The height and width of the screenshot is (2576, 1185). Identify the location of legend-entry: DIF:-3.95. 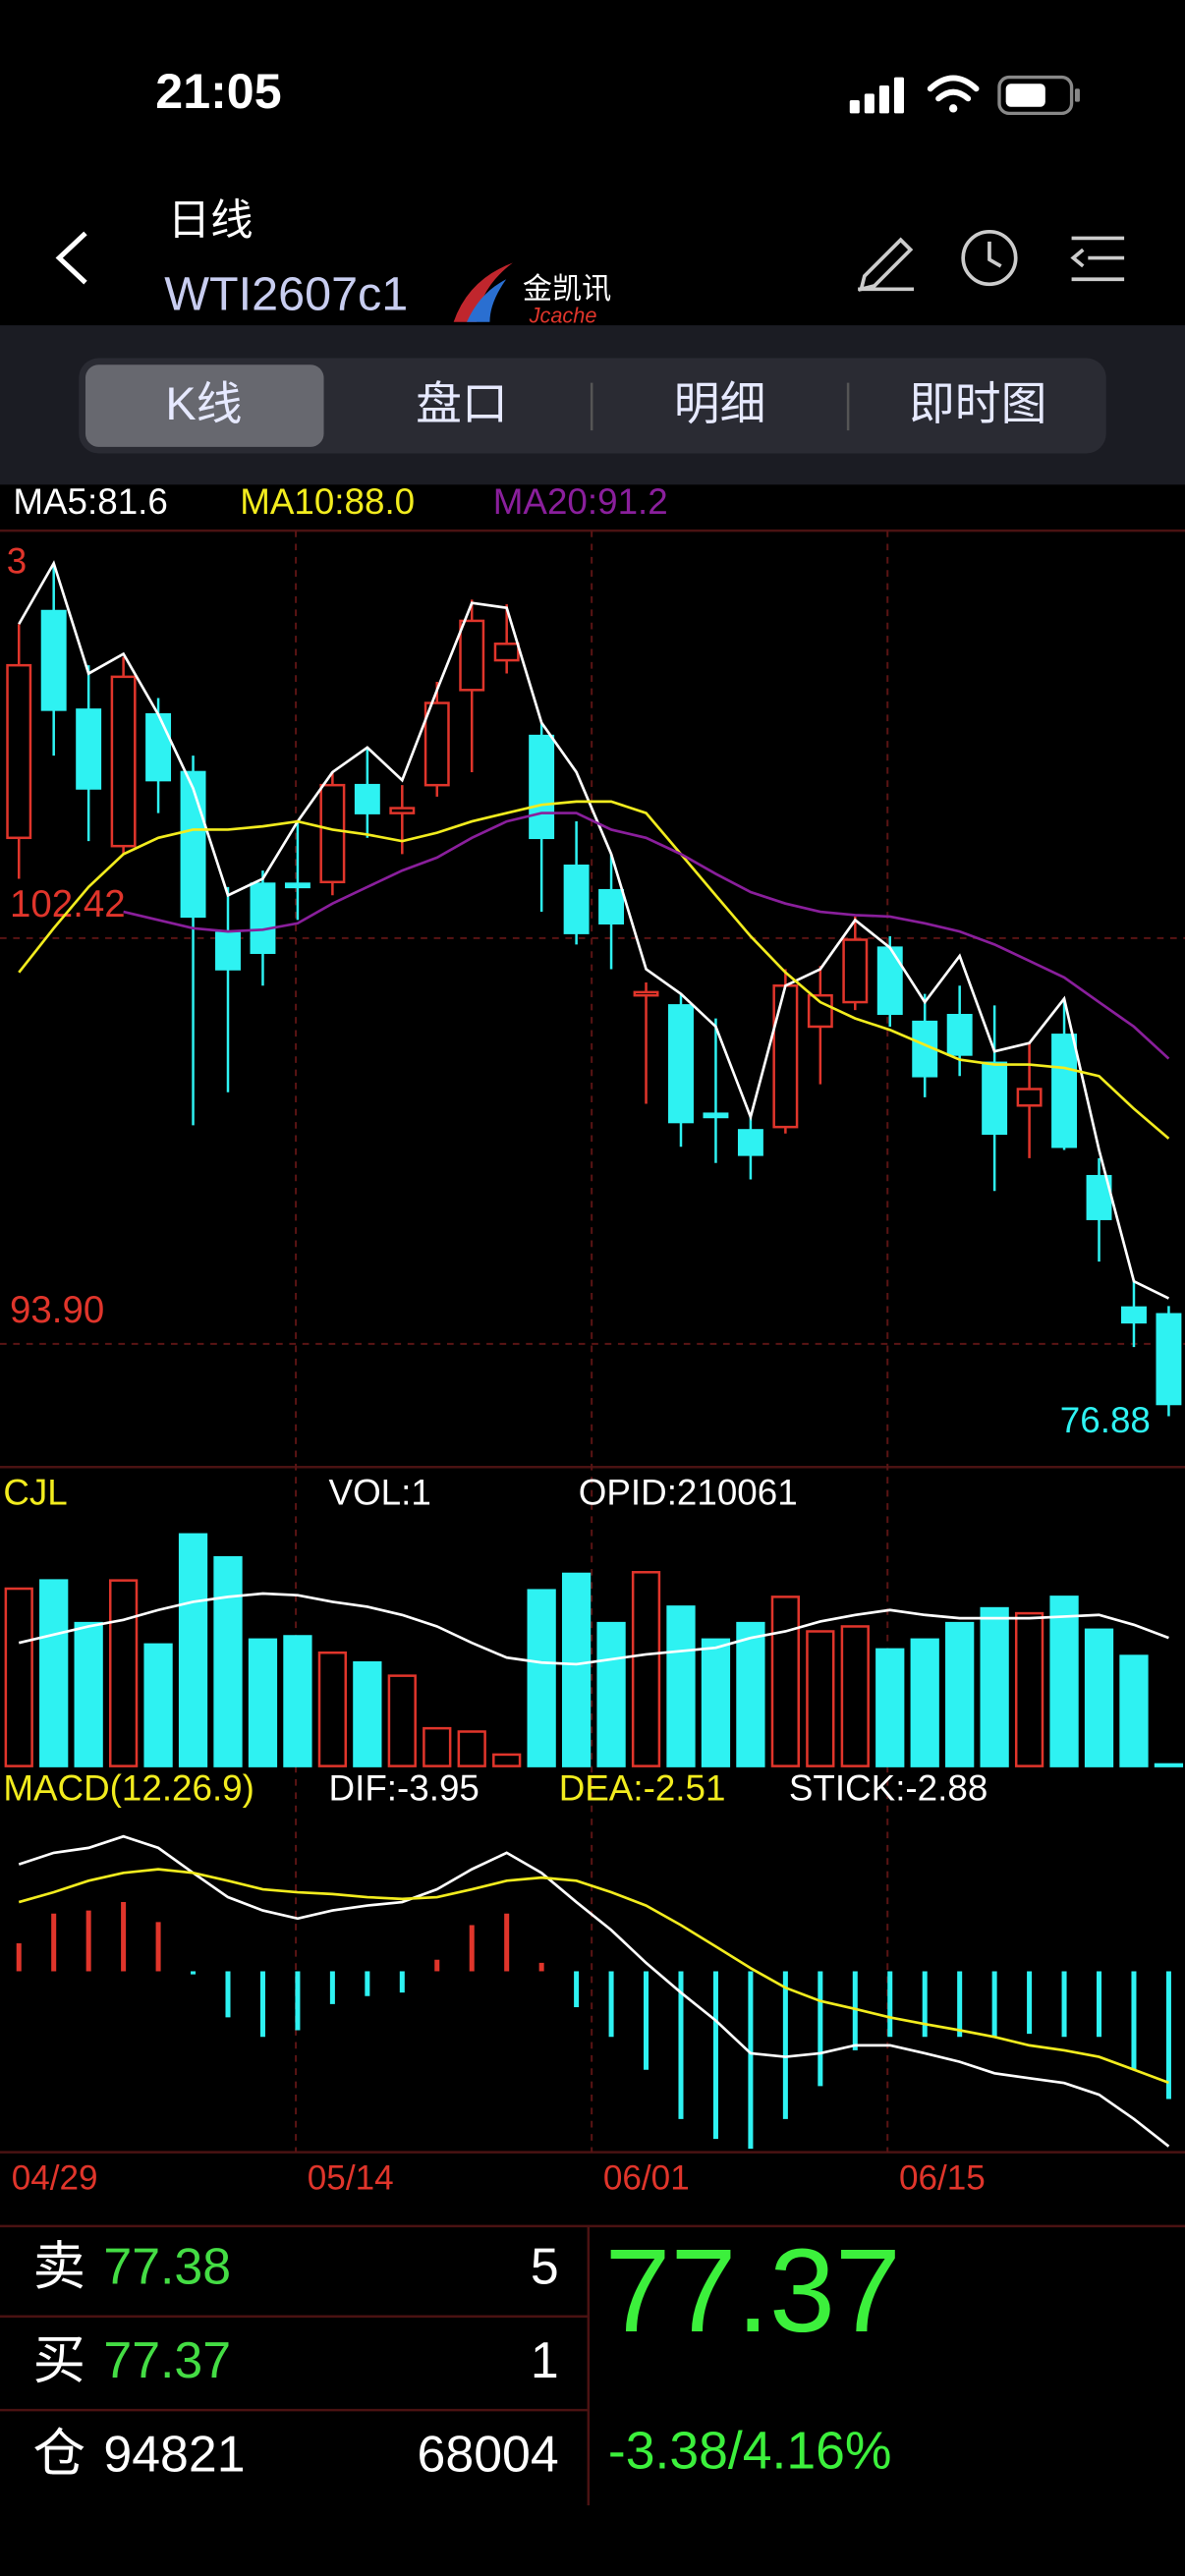
(405, 1787).